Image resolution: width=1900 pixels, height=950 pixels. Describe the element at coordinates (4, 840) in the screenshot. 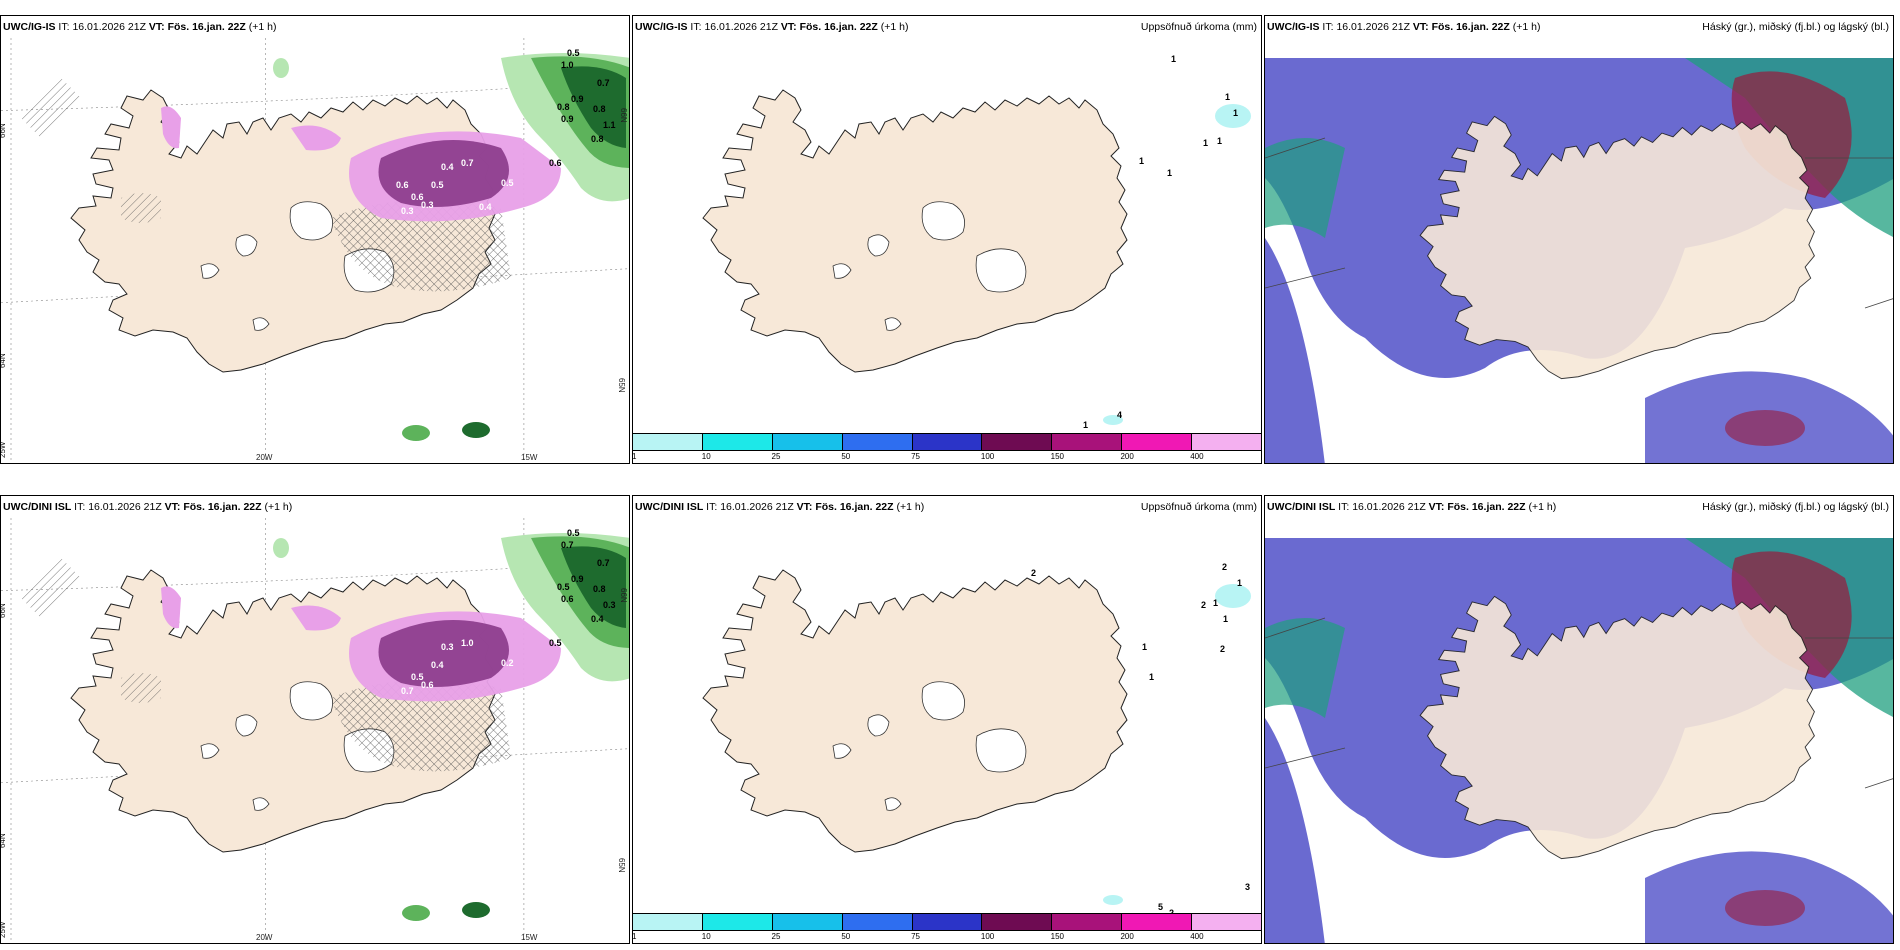

I see `lat-label-1: 64N` at that location.